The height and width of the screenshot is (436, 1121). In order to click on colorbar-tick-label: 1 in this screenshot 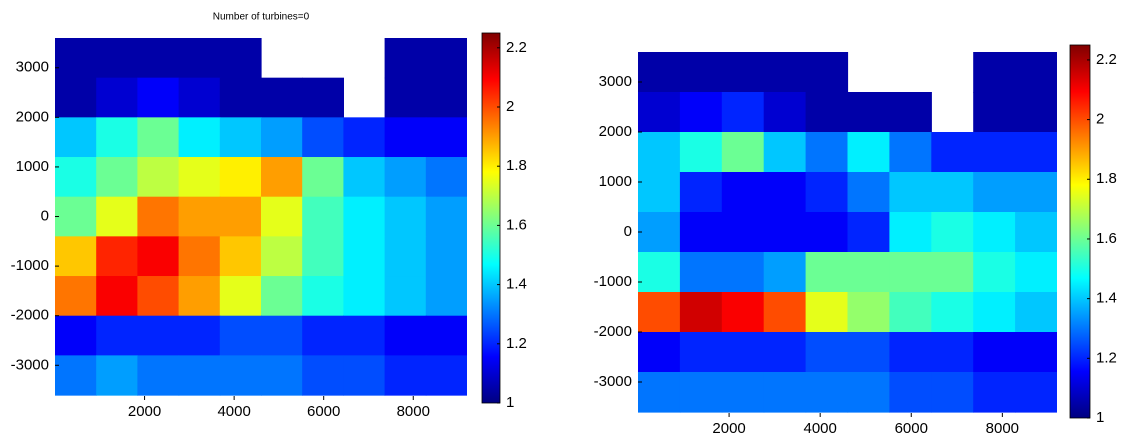, I will do `click(1100, 417)`.